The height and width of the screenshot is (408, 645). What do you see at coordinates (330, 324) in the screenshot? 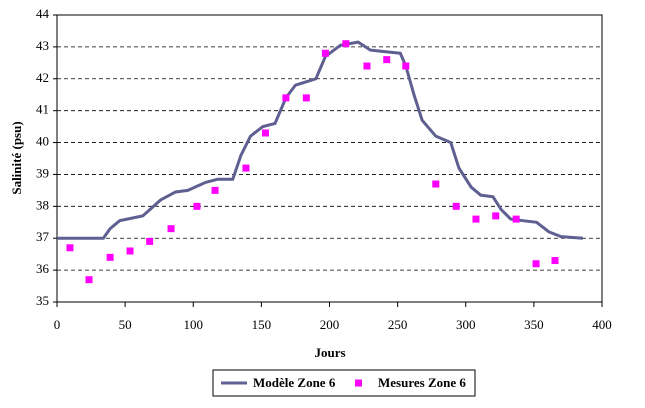
I see `x-tick-label: 200` at bounding box center [330, 324].